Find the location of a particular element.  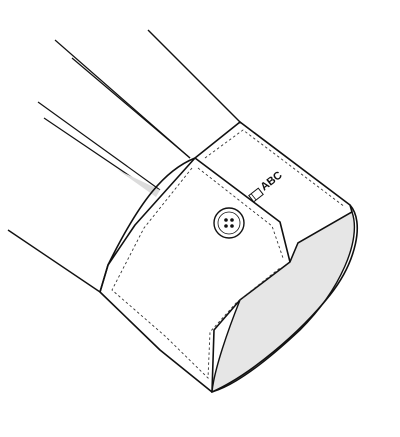

sleeve-outline-top is located at coordinates (195, 77).